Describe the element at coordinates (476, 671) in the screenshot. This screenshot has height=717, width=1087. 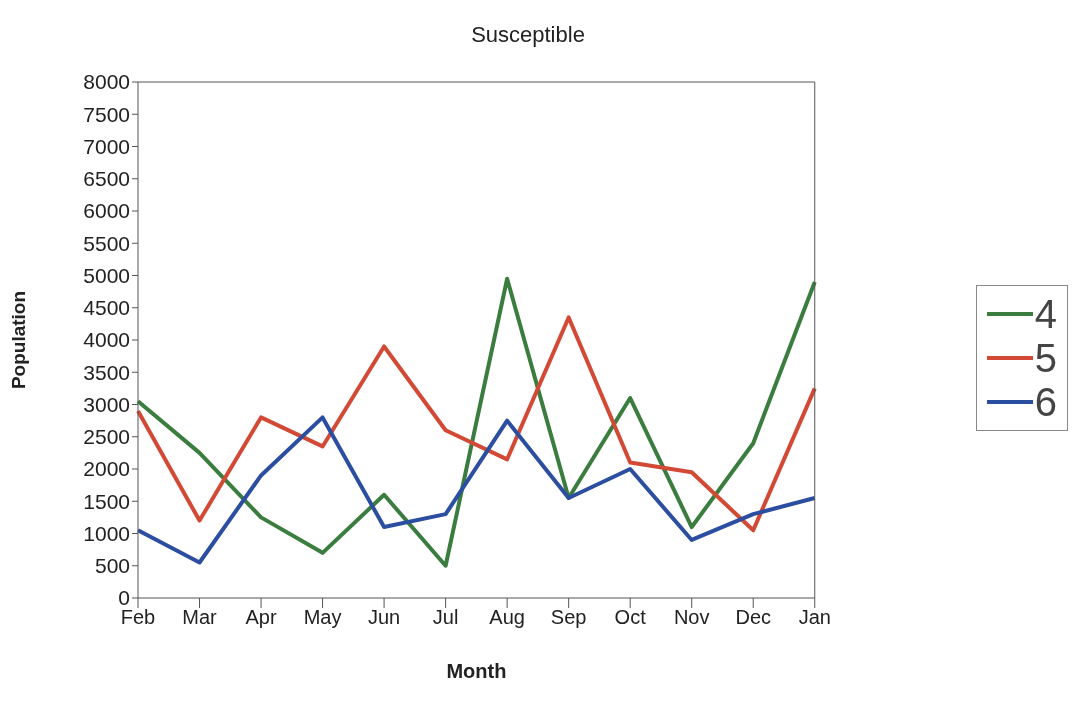
I see `x-axis-title: Month` at that location.